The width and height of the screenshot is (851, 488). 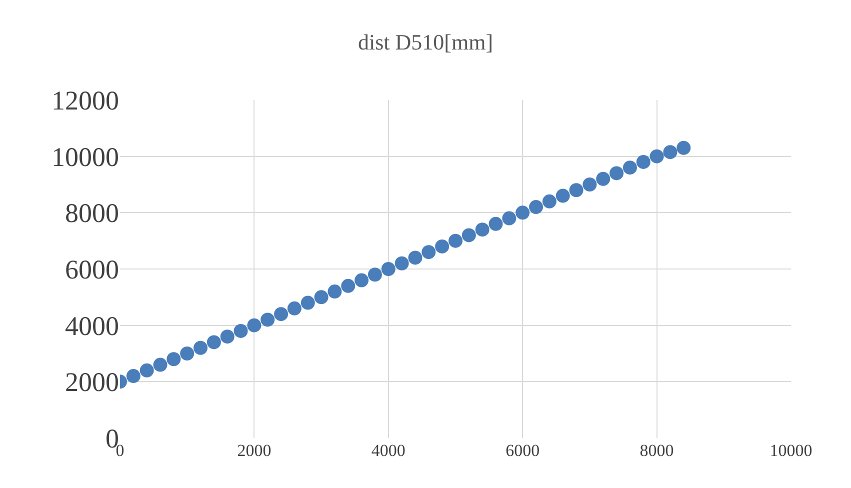 What do you see at coordinates (92, 382) in the screenshot?
I see `y-tick-label: 2000` at bounding box center [92, 382].